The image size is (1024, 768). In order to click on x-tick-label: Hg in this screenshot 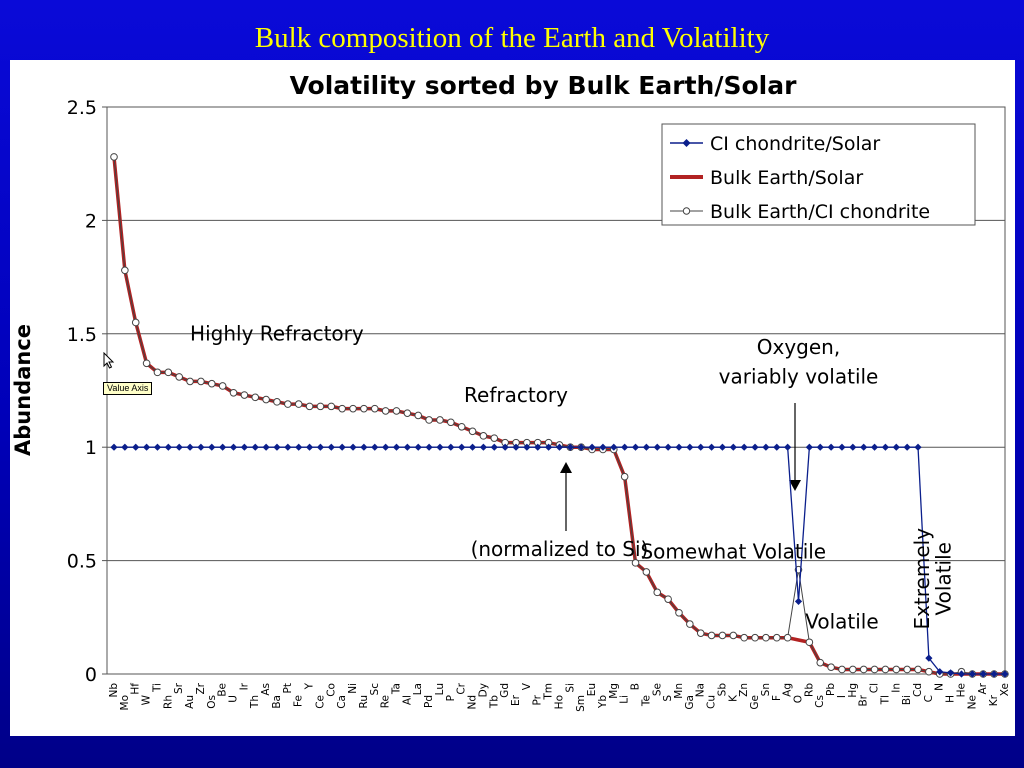, I will do `click(853, 690)`.